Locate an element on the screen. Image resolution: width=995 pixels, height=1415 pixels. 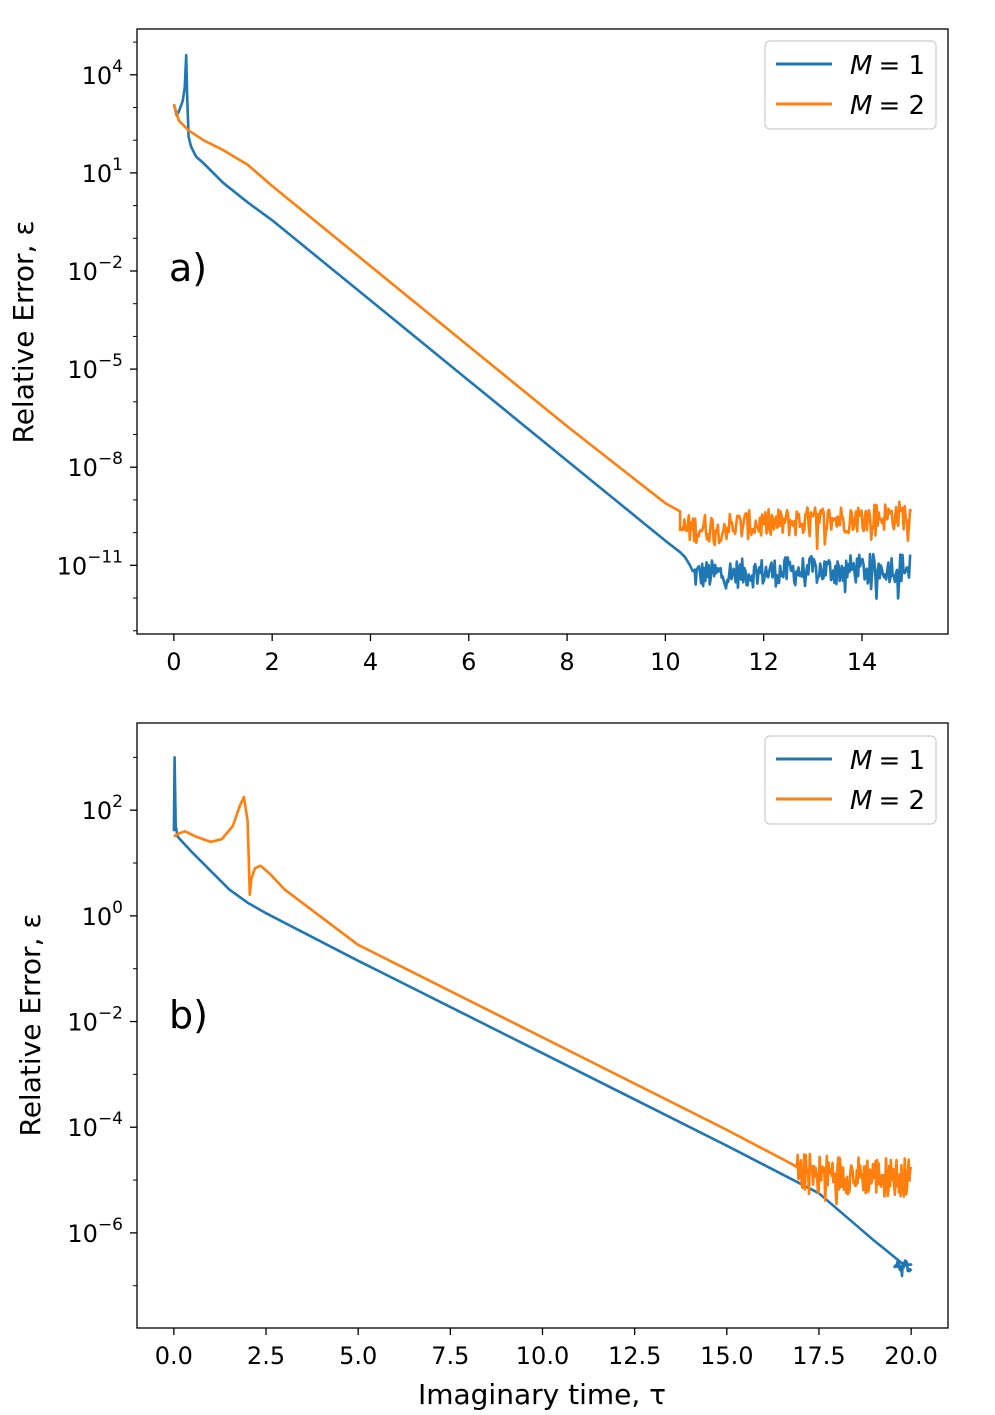
x-tick-label: 10 is located at coordinates (665, 662).